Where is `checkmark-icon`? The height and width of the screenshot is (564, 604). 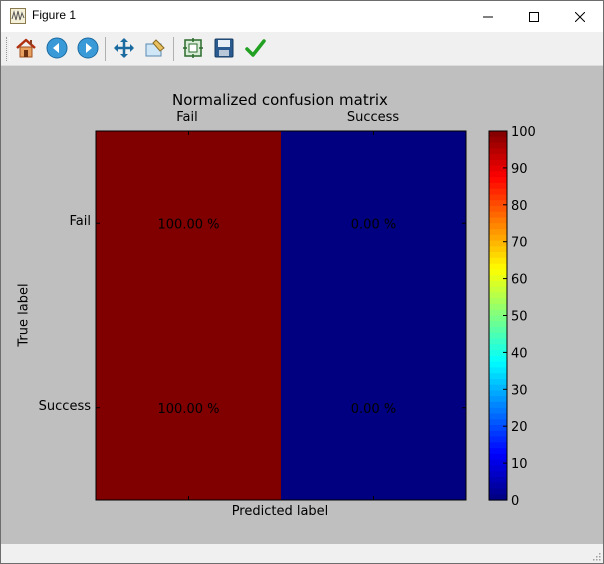
checkmark-icon is located at coordinates (255, 48).